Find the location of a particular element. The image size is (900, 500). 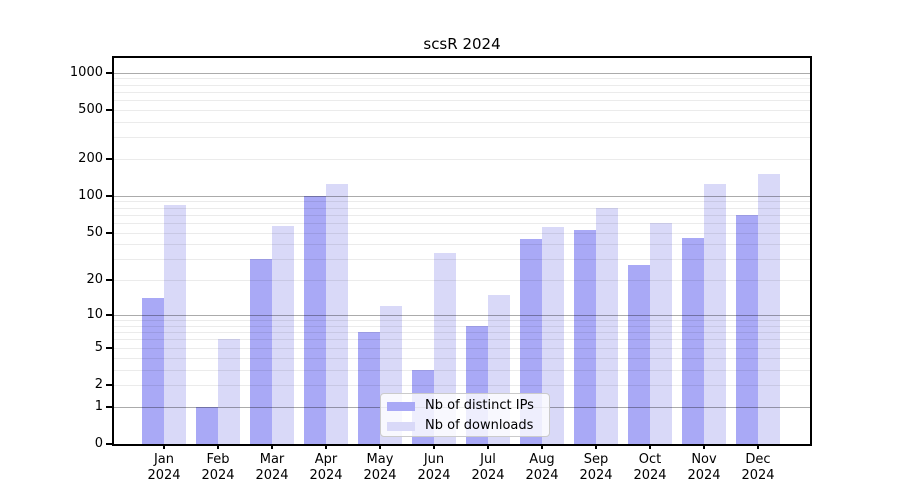

y-tick-label: 500 is located at coordinates (90, 109).